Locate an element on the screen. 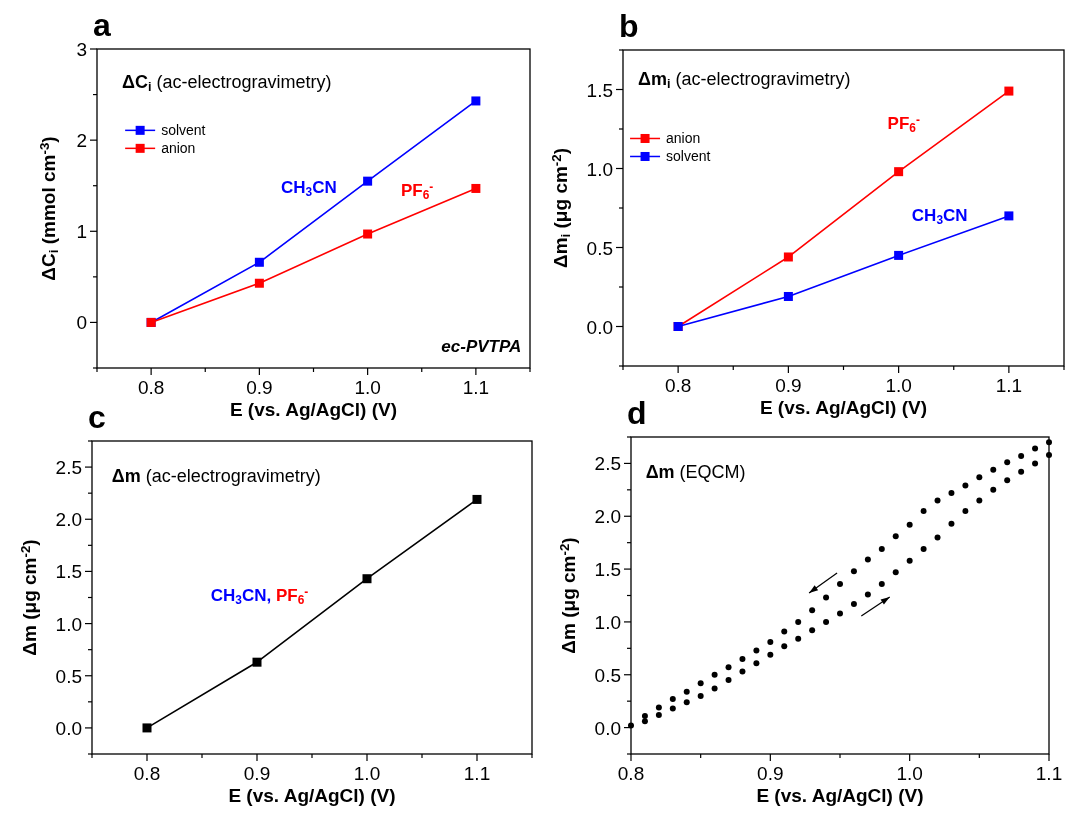  y-tick-label: 2 is located at coordinates (81, 141).